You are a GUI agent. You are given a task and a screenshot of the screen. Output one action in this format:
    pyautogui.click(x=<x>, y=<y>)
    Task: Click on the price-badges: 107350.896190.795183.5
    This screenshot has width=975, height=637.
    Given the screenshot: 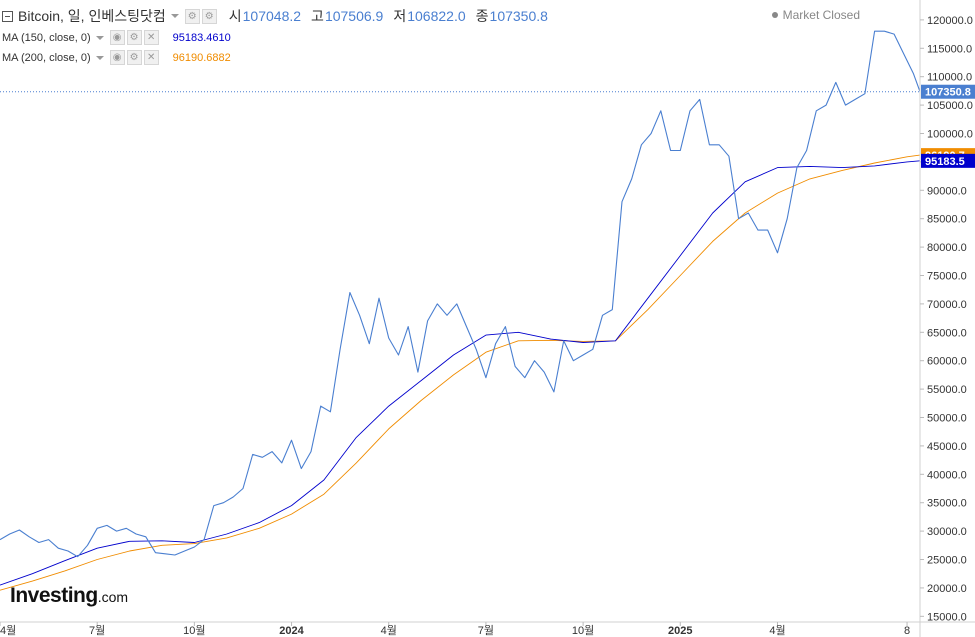 What is the action you would take?
    pyautogui.click(x=948, y=126)
    